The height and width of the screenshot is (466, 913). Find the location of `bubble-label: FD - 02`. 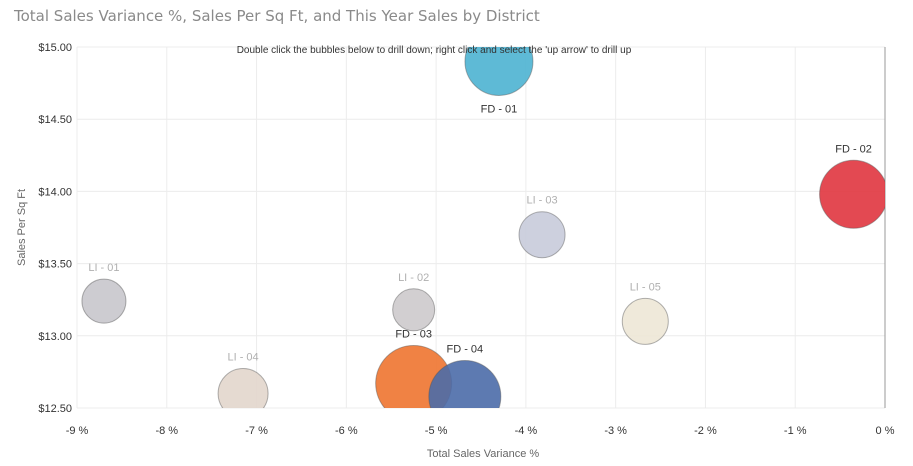

bubble-label: FD - 02 is located at coordinates (853, 149).